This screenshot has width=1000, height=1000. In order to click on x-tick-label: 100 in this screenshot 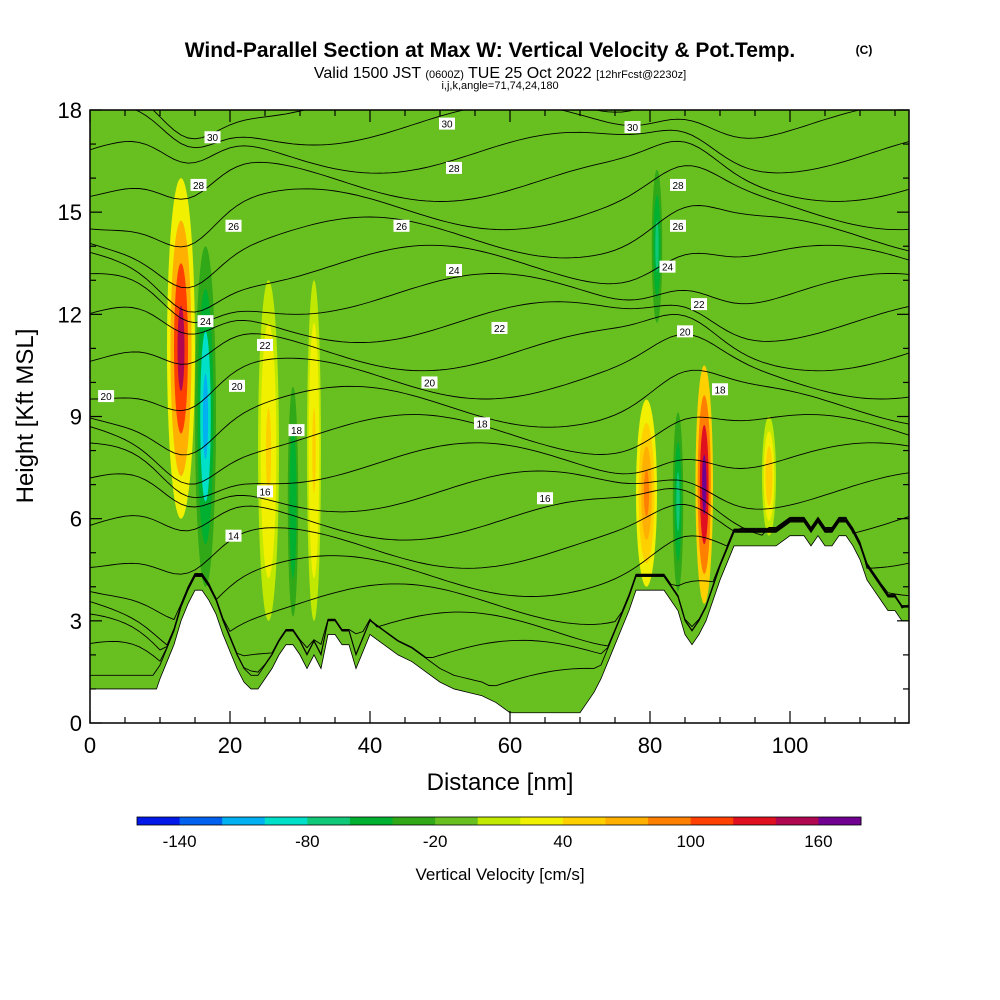, I will do `click(790, 745)`.